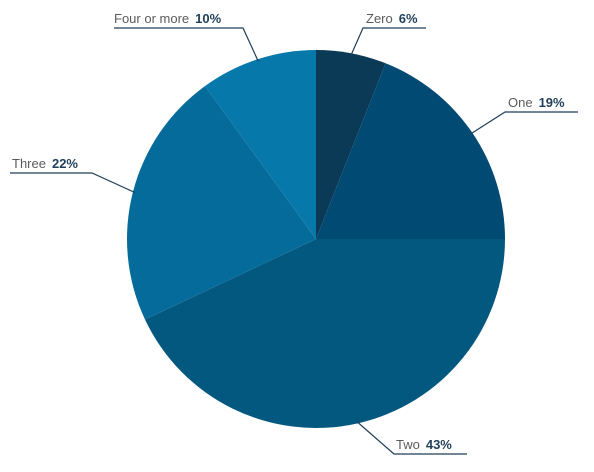 The width and height of the screenshot is (594, 472). What do you see at coordinates (536, 102) in the screenshot?
I see `slice-label-one: One 19%` at bounding box center [536, 102].